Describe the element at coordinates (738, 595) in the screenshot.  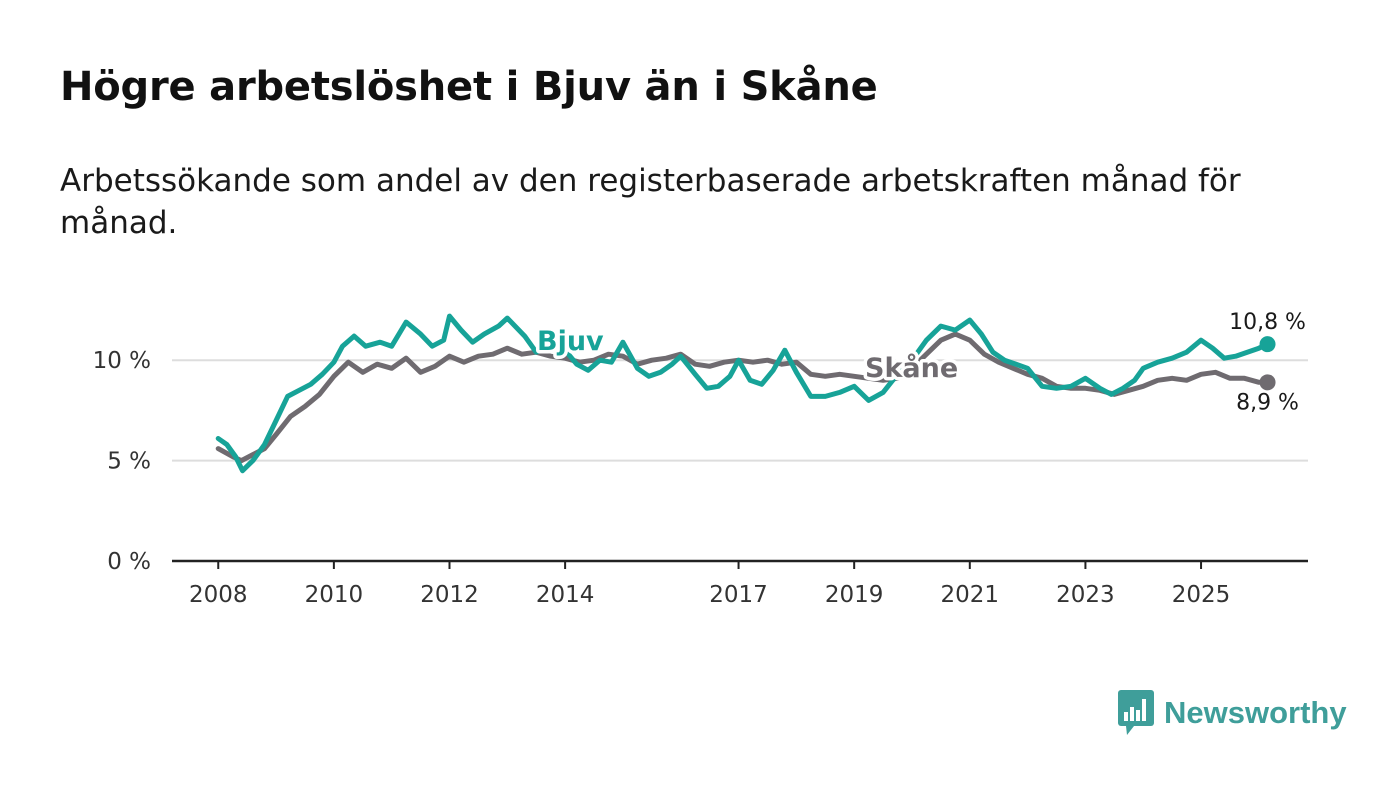
I see `x-tick-label: 2017` at that location.